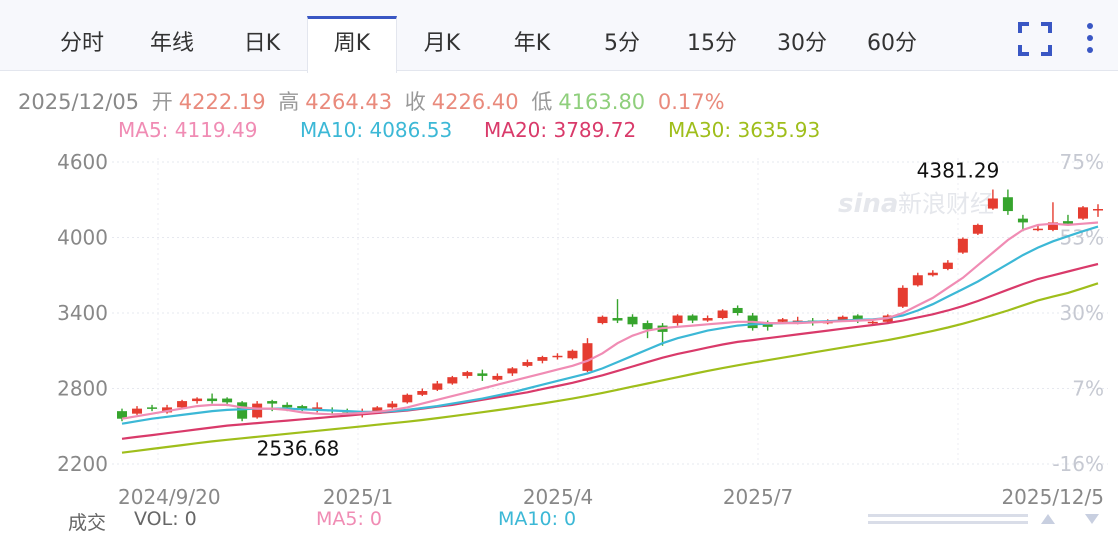 Image resolution: width=1118 pixels, height=544 pixels. I want to click on x-tick-label: 2024/9/20, so click(169, 496).